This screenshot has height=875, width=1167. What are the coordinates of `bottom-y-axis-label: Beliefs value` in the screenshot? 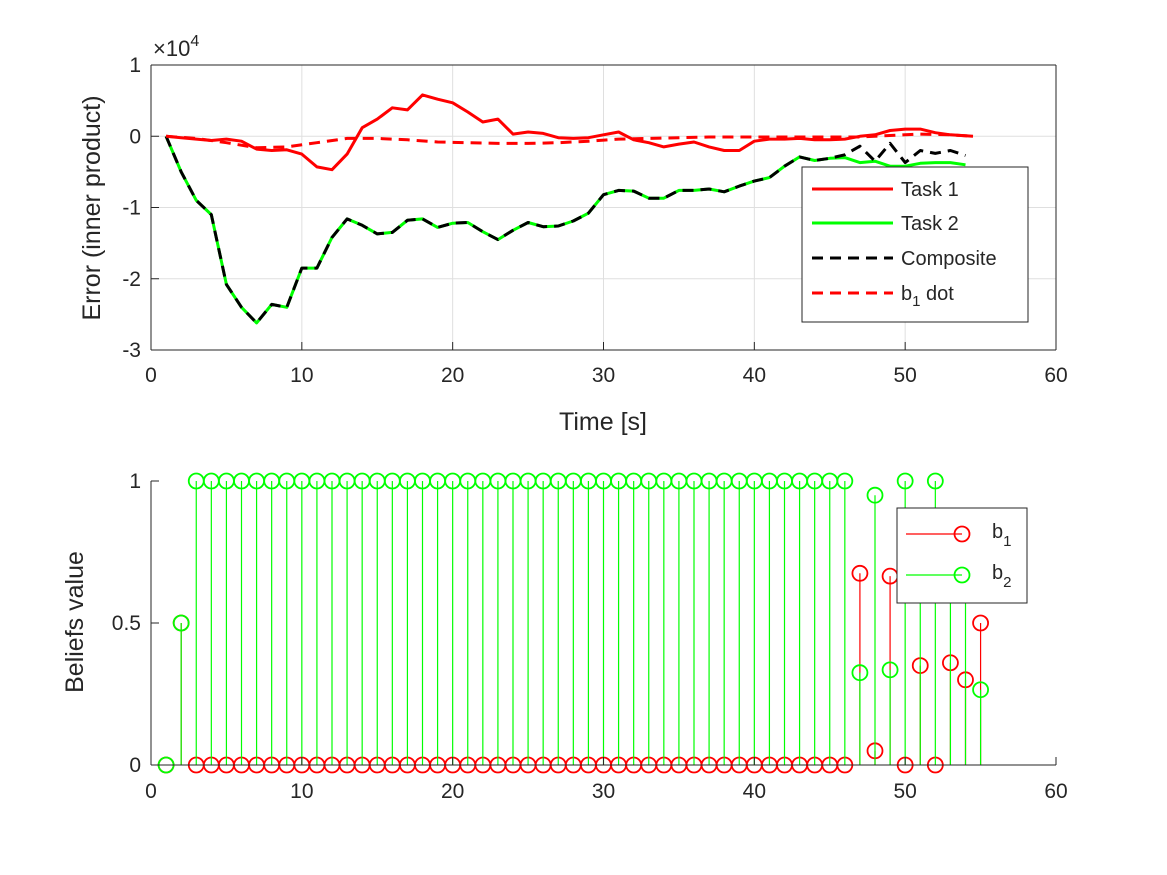 It's located at (75, 622).